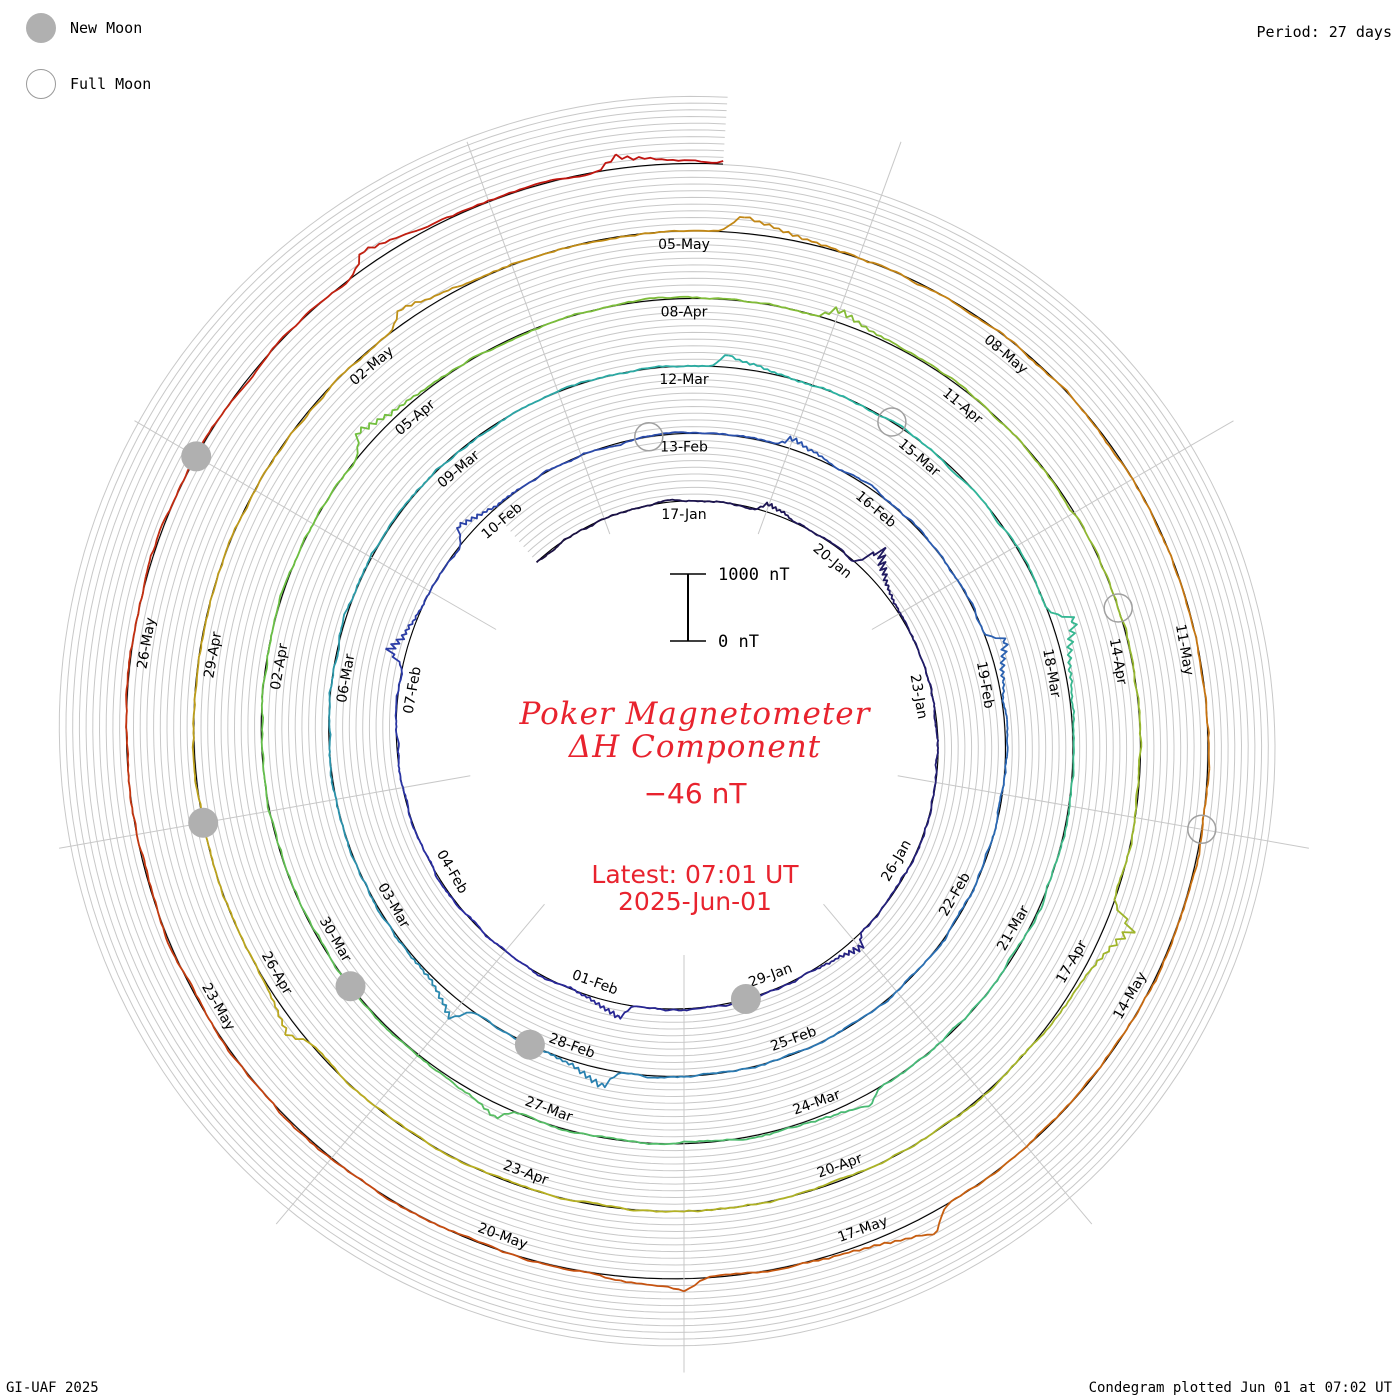  Describe the element at coordinates (84, 28) in the screenshot. I see `legend-new-moon: New Moon` at that location.